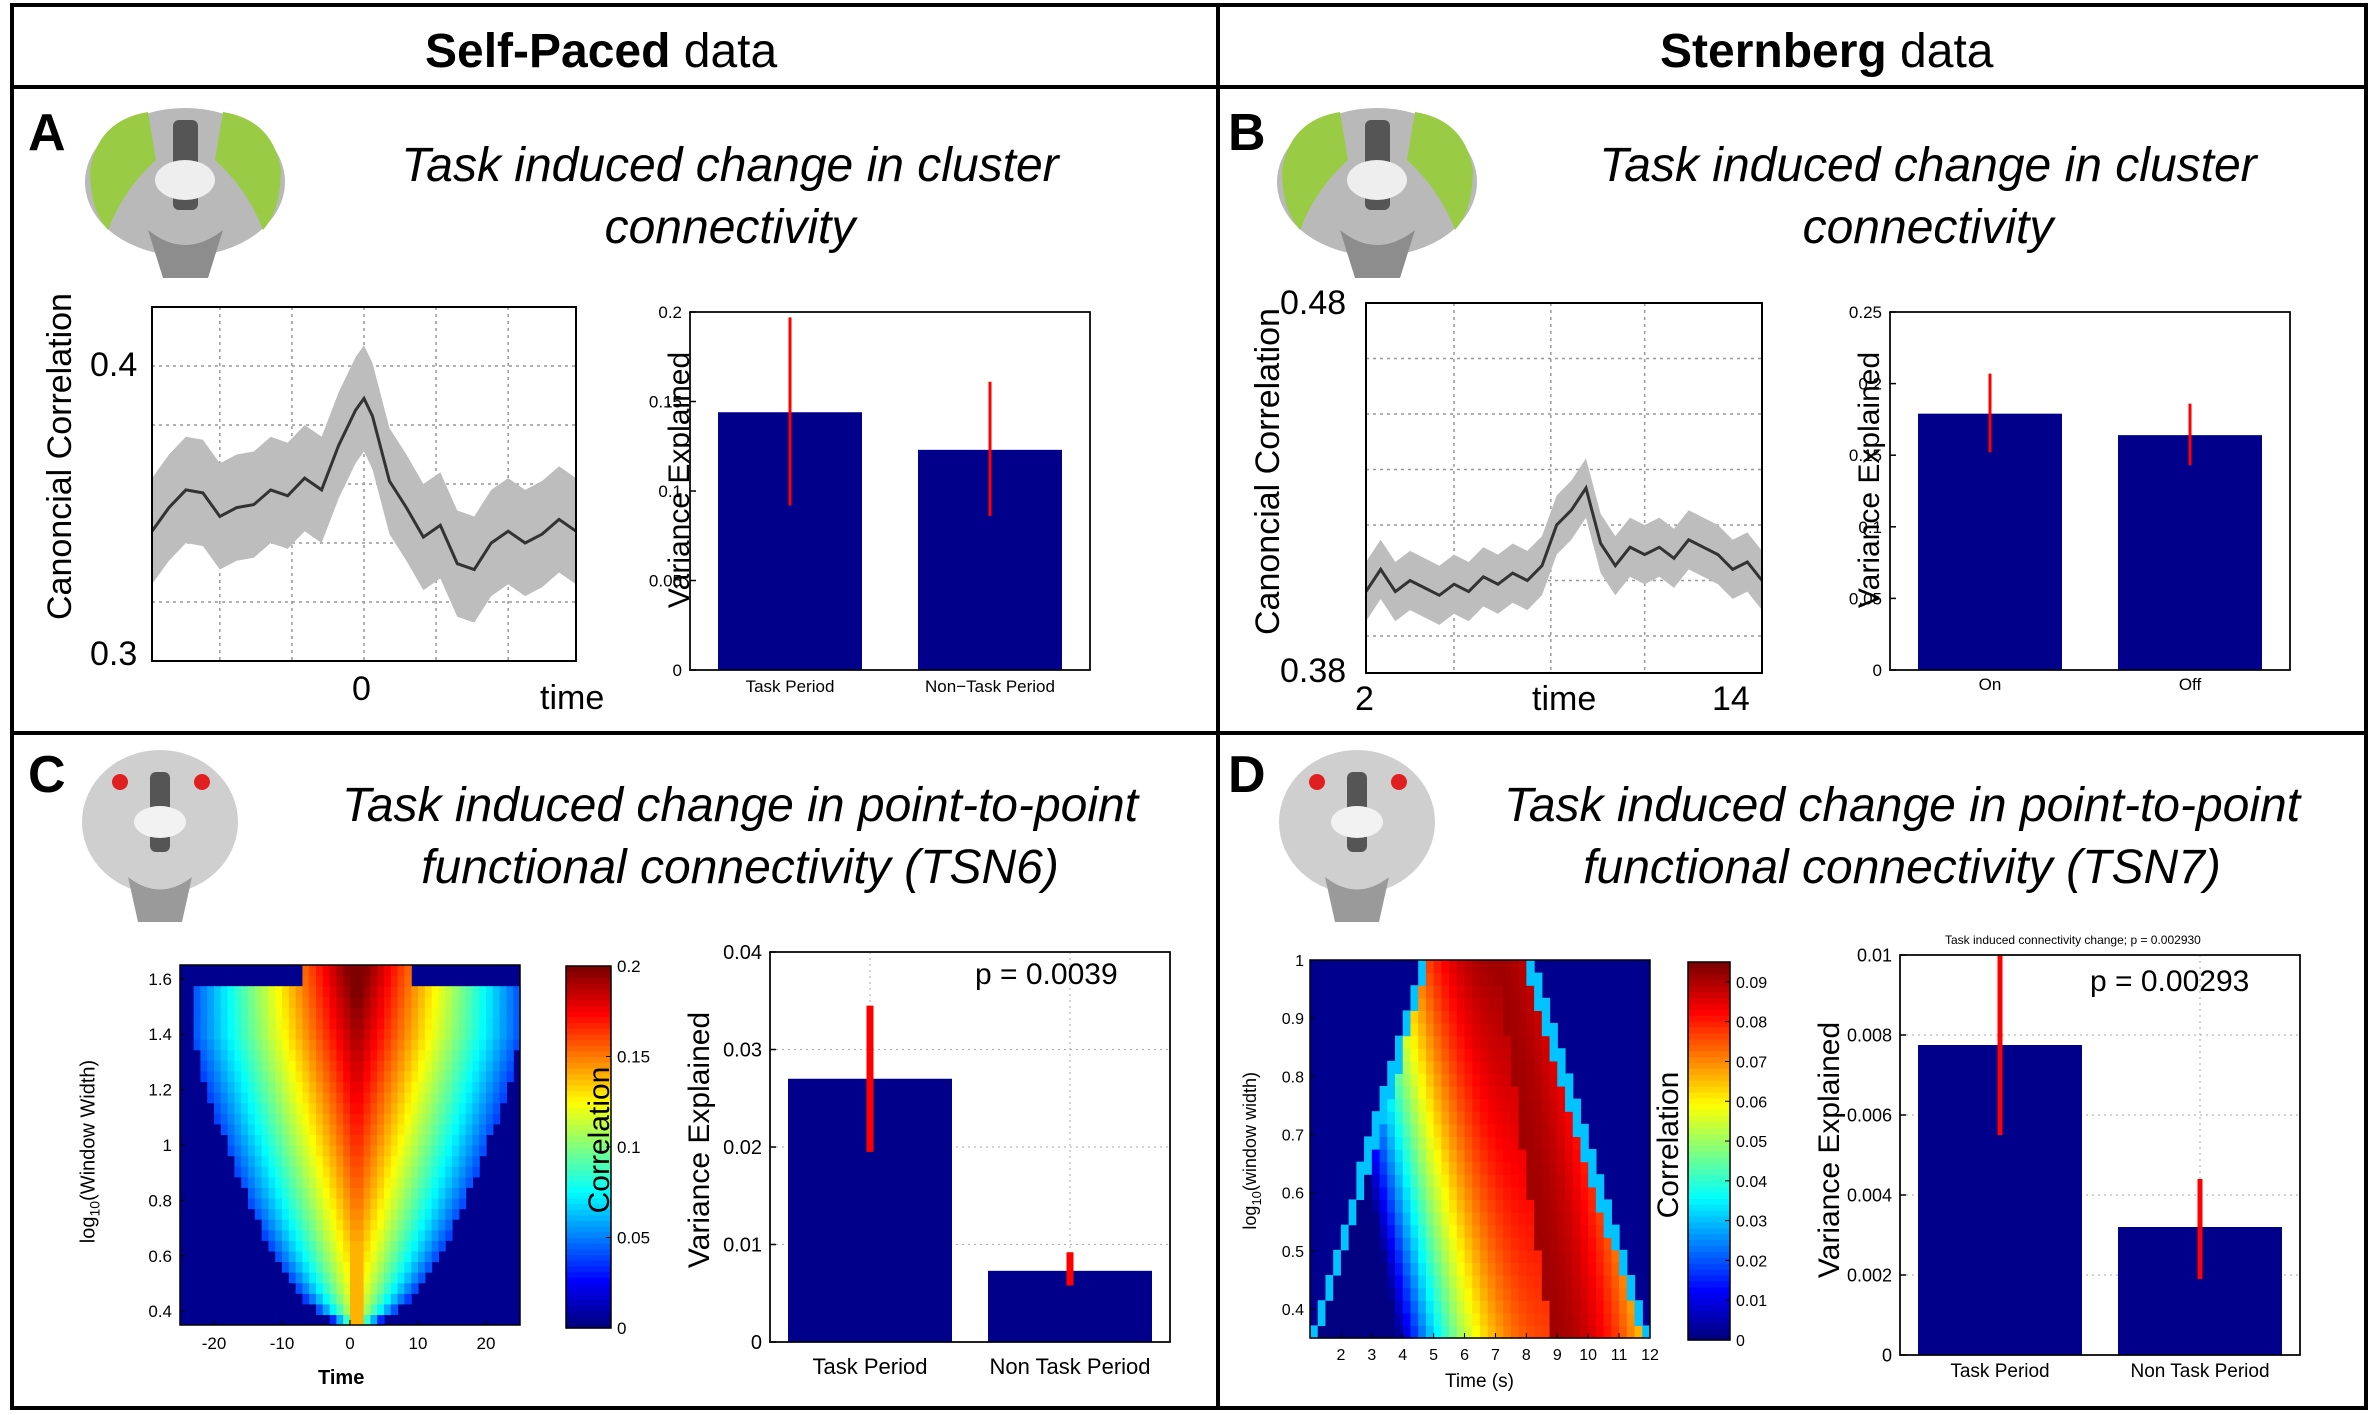 This screenshot has height=1415, width=2378. I want to click on tick-label: 0.01, so click(742, 1246).